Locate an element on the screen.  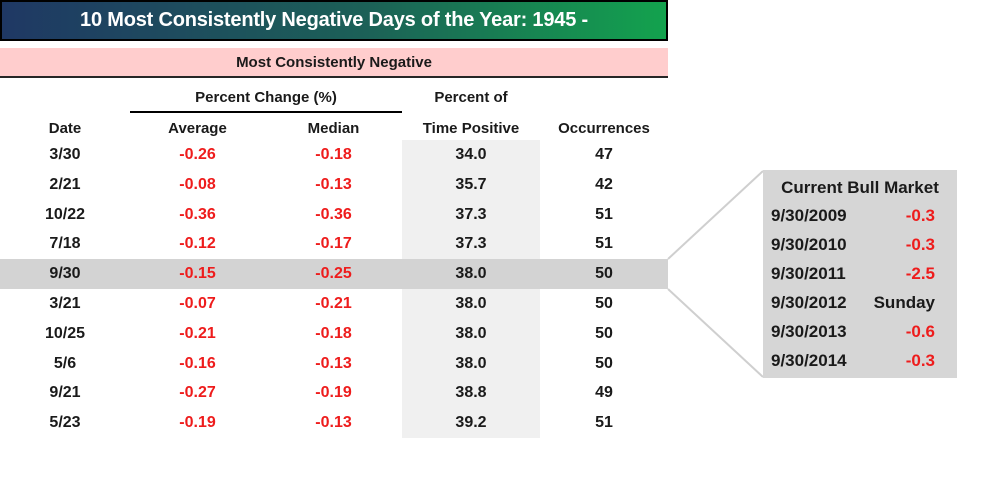
col-header-average: Average is located at coordinates (197, 128).